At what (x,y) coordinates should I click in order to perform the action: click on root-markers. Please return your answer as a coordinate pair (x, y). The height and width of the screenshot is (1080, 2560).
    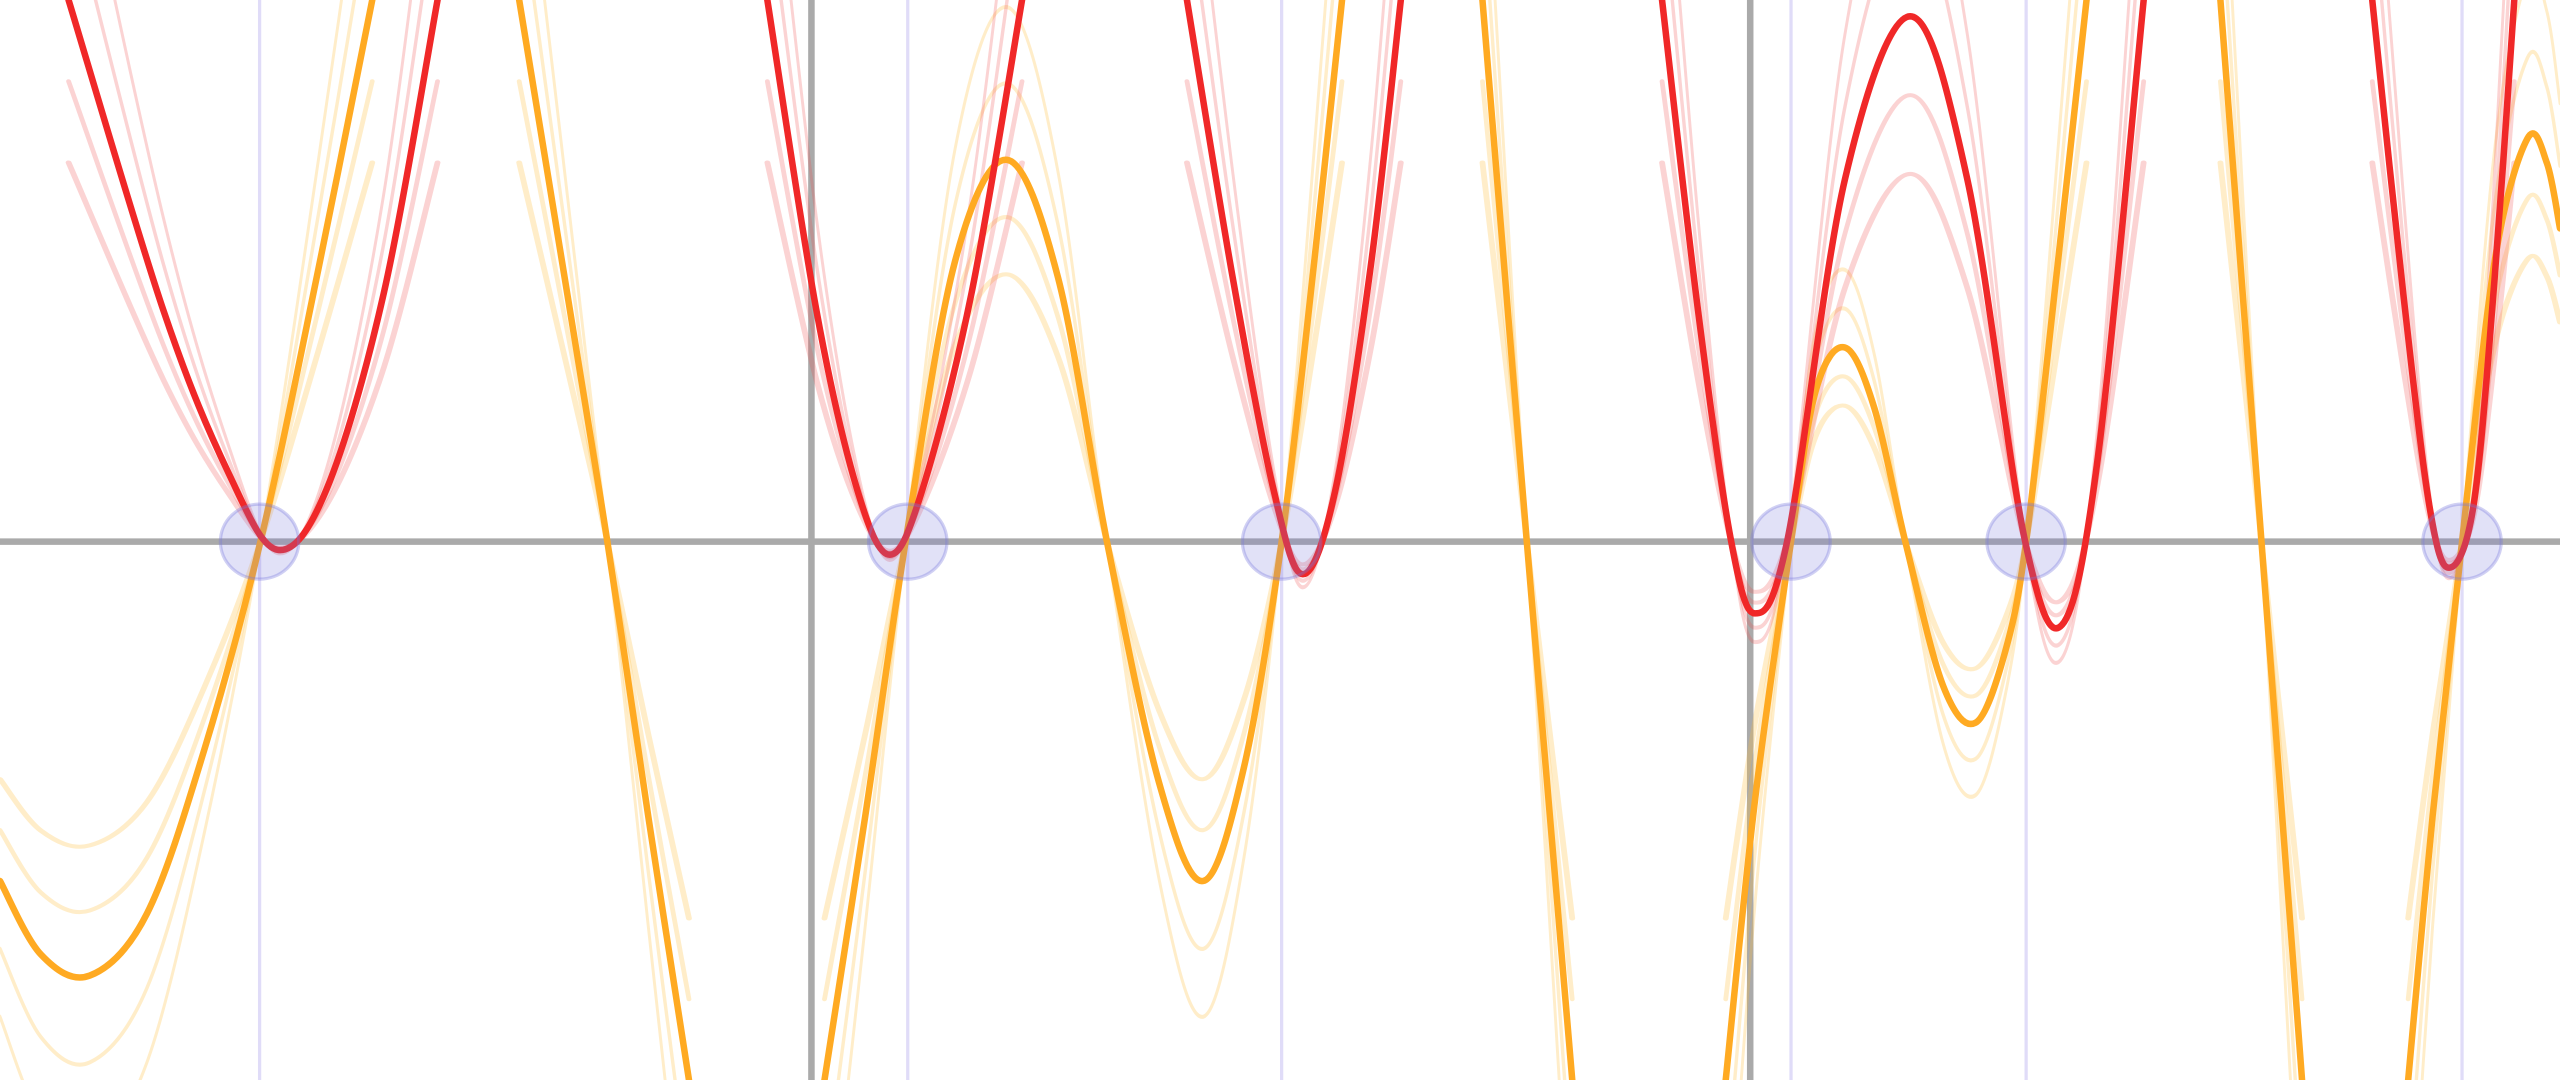
    Looking at the image, I should click on (1360, 541).